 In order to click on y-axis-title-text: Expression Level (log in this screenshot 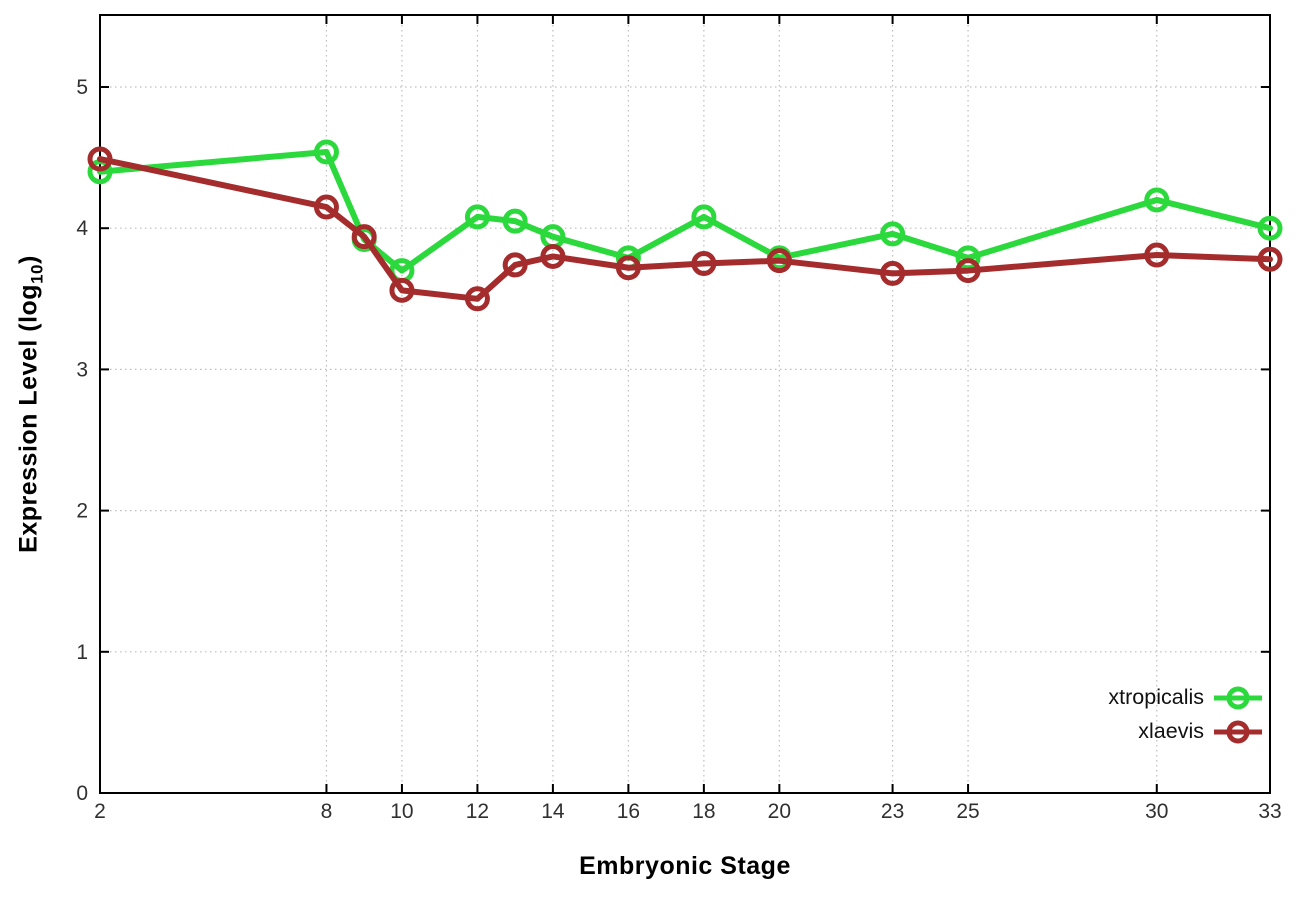, I will do `click(28, 418)`.